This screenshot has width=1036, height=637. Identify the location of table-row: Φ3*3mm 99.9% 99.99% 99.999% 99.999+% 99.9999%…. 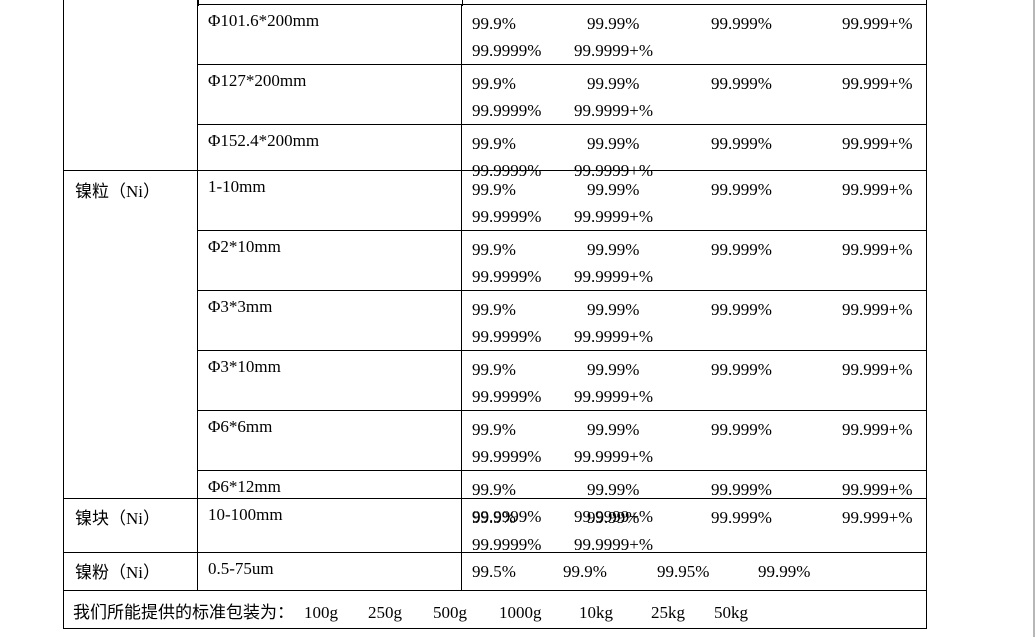
(562, 320).